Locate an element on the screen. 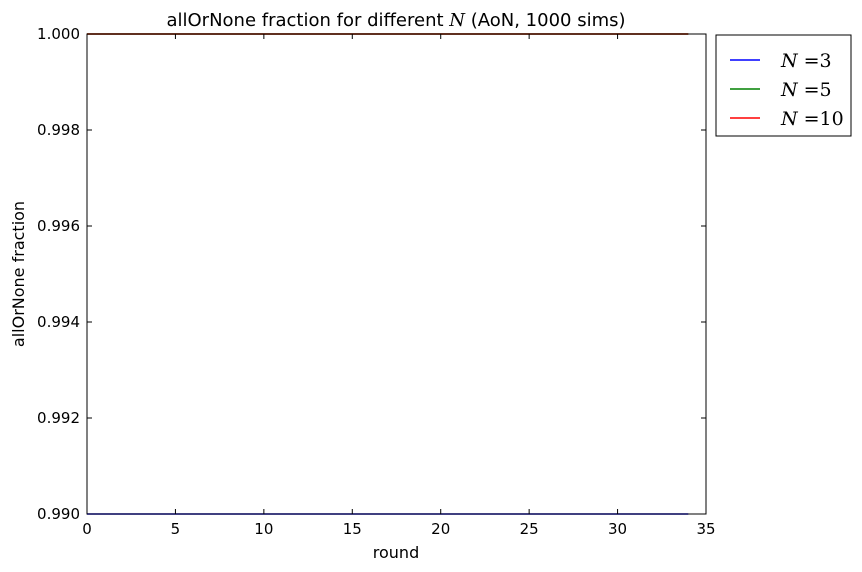  x-axis-label: round is located at coordinates (396, 552).